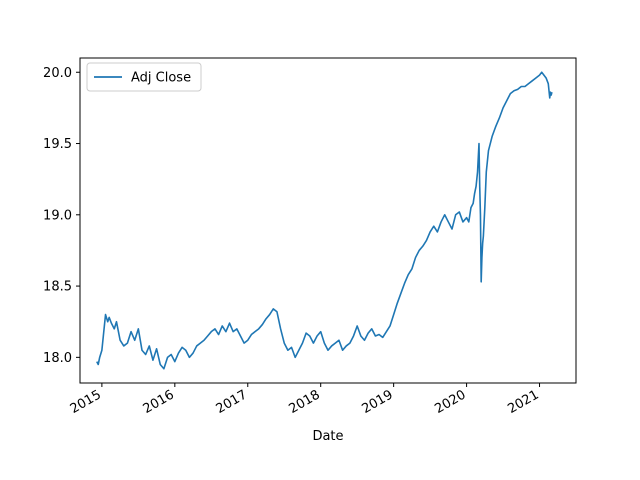 Image resolution: width=640 pixels, height=480 pixels. I want to click on y-tick-label: 20.0, so click(57, 73).